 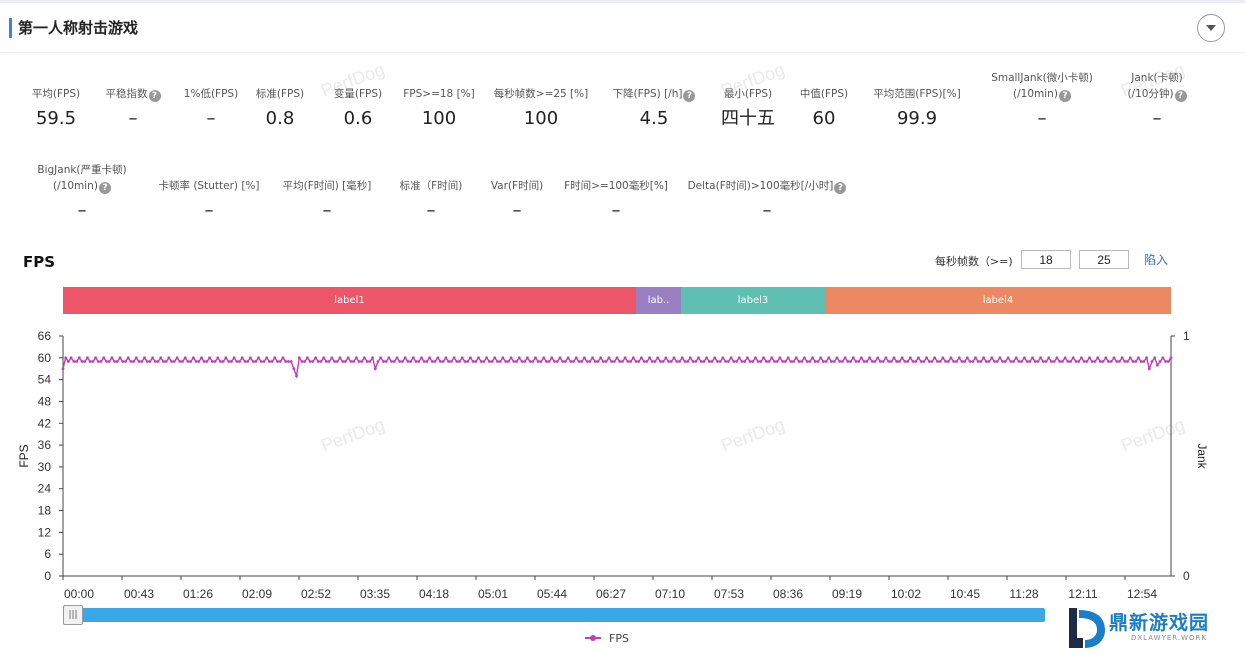 What do you see at coordinates (349, 300) in the screenshot?
I see `label-segment-1: label1` at bounding box center [349, 300].